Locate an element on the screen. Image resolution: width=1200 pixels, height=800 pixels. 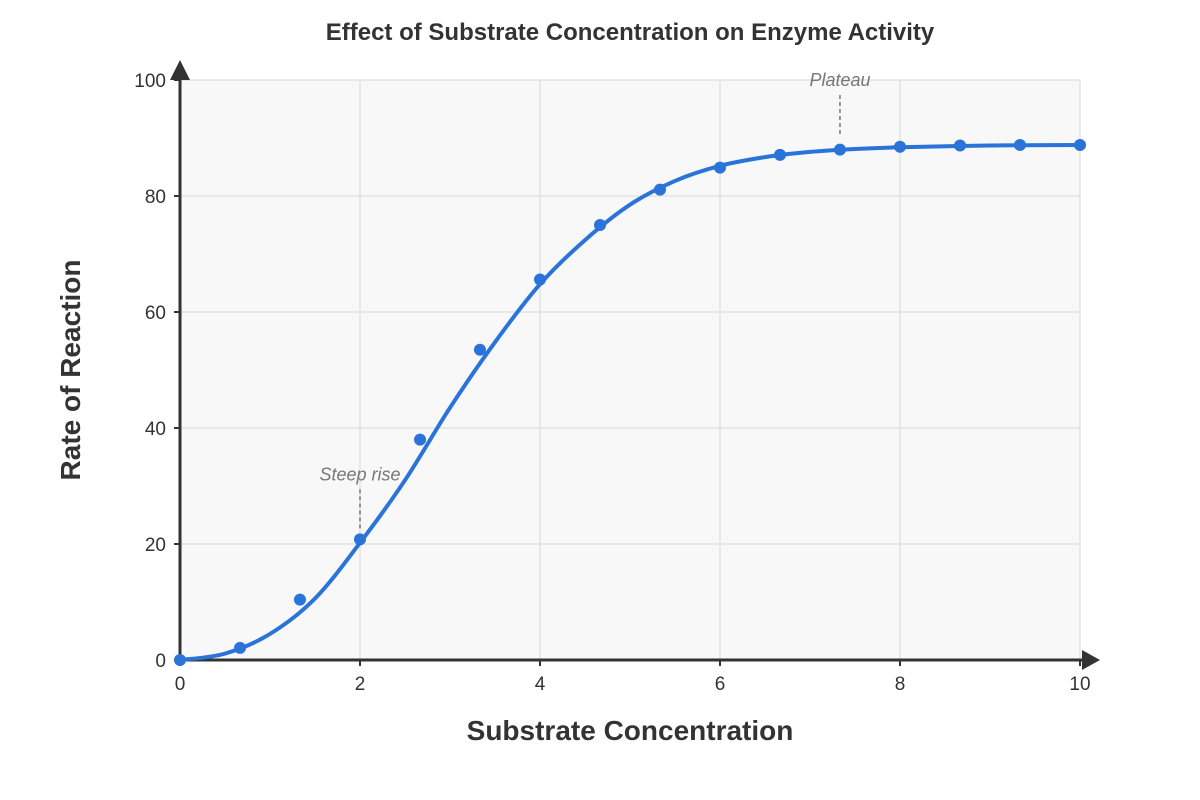
x-tick-label: 0 is located at coordinates (180, 684).